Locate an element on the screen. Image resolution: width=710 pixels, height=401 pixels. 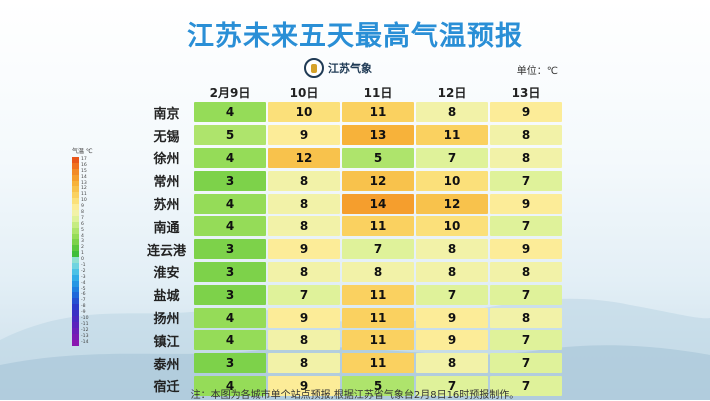
city-name: 镇江 is located at coordinates (166, 342).